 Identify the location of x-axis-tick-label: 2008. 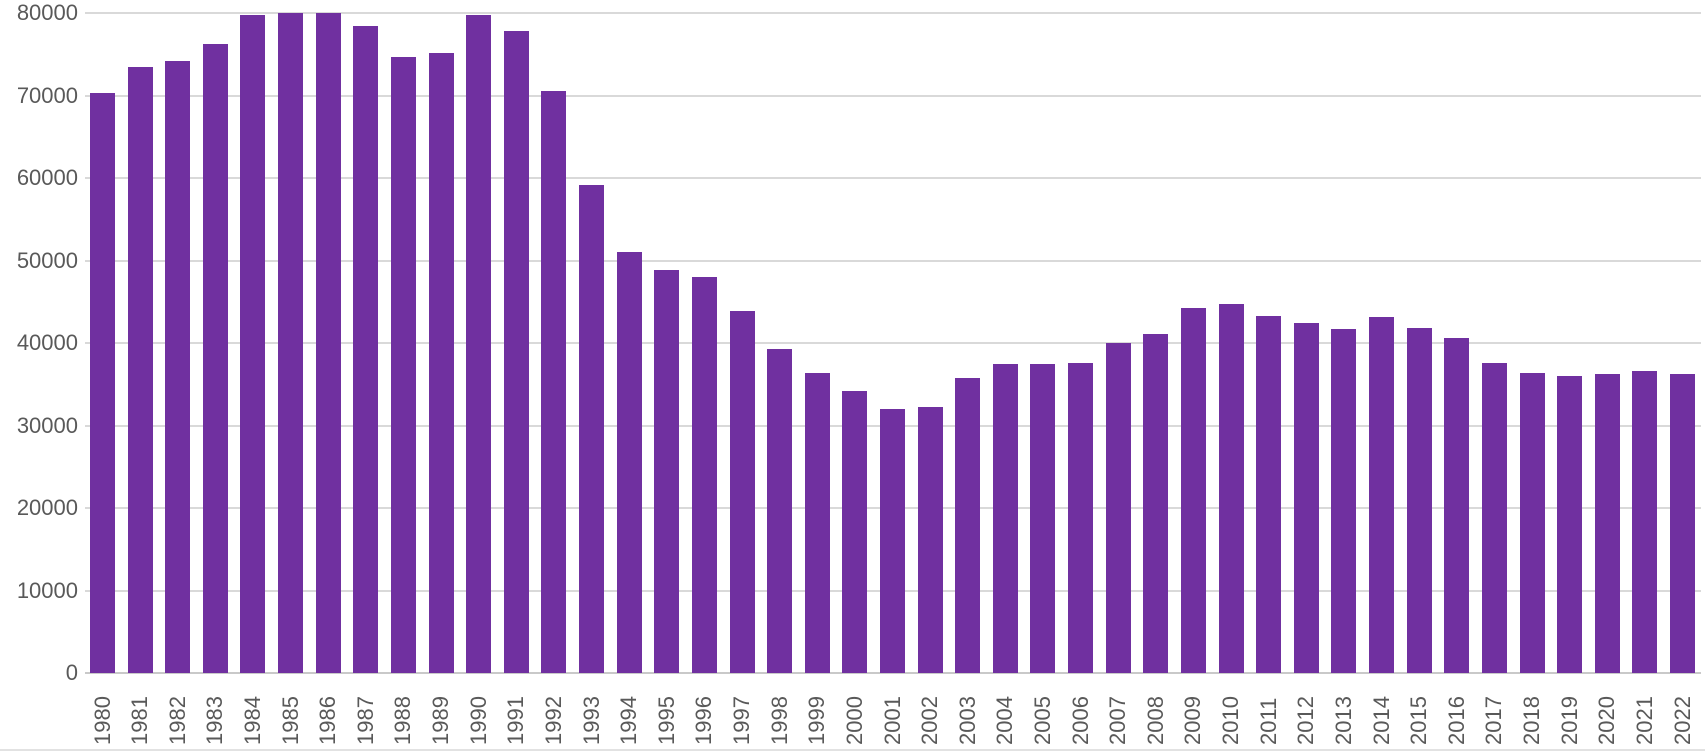
(1155, 720).